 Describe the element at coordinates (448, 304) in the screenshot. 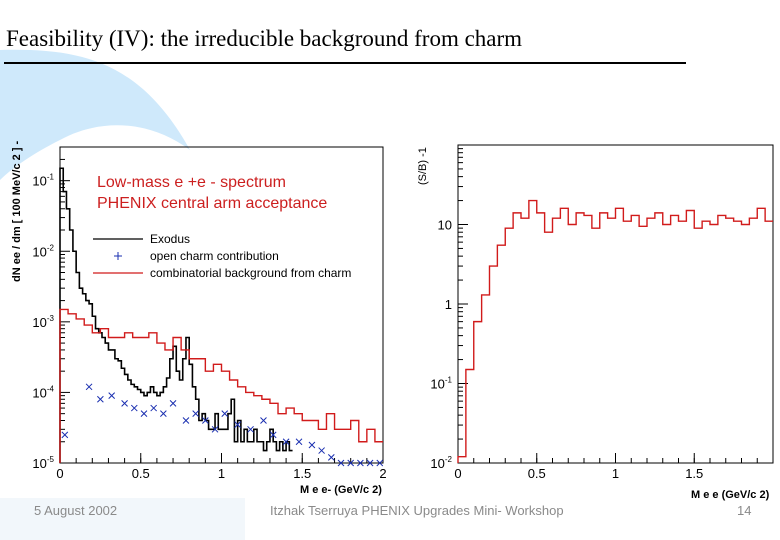

I see `y-tick-label: 1` at that location.